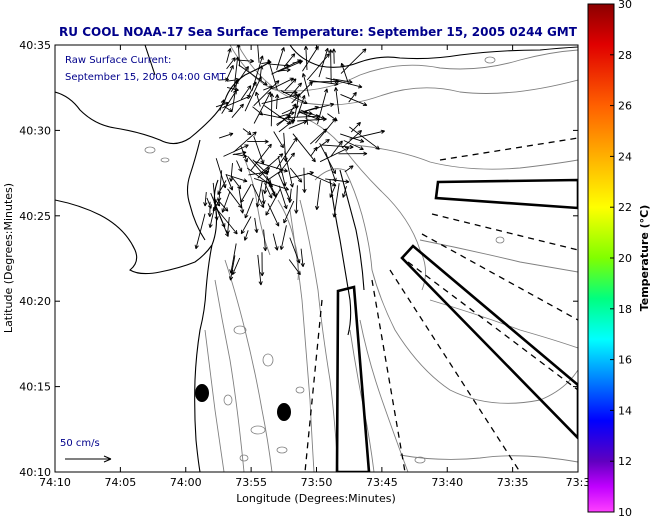  I want to click on surface-current-vectors, so click(289, 165).